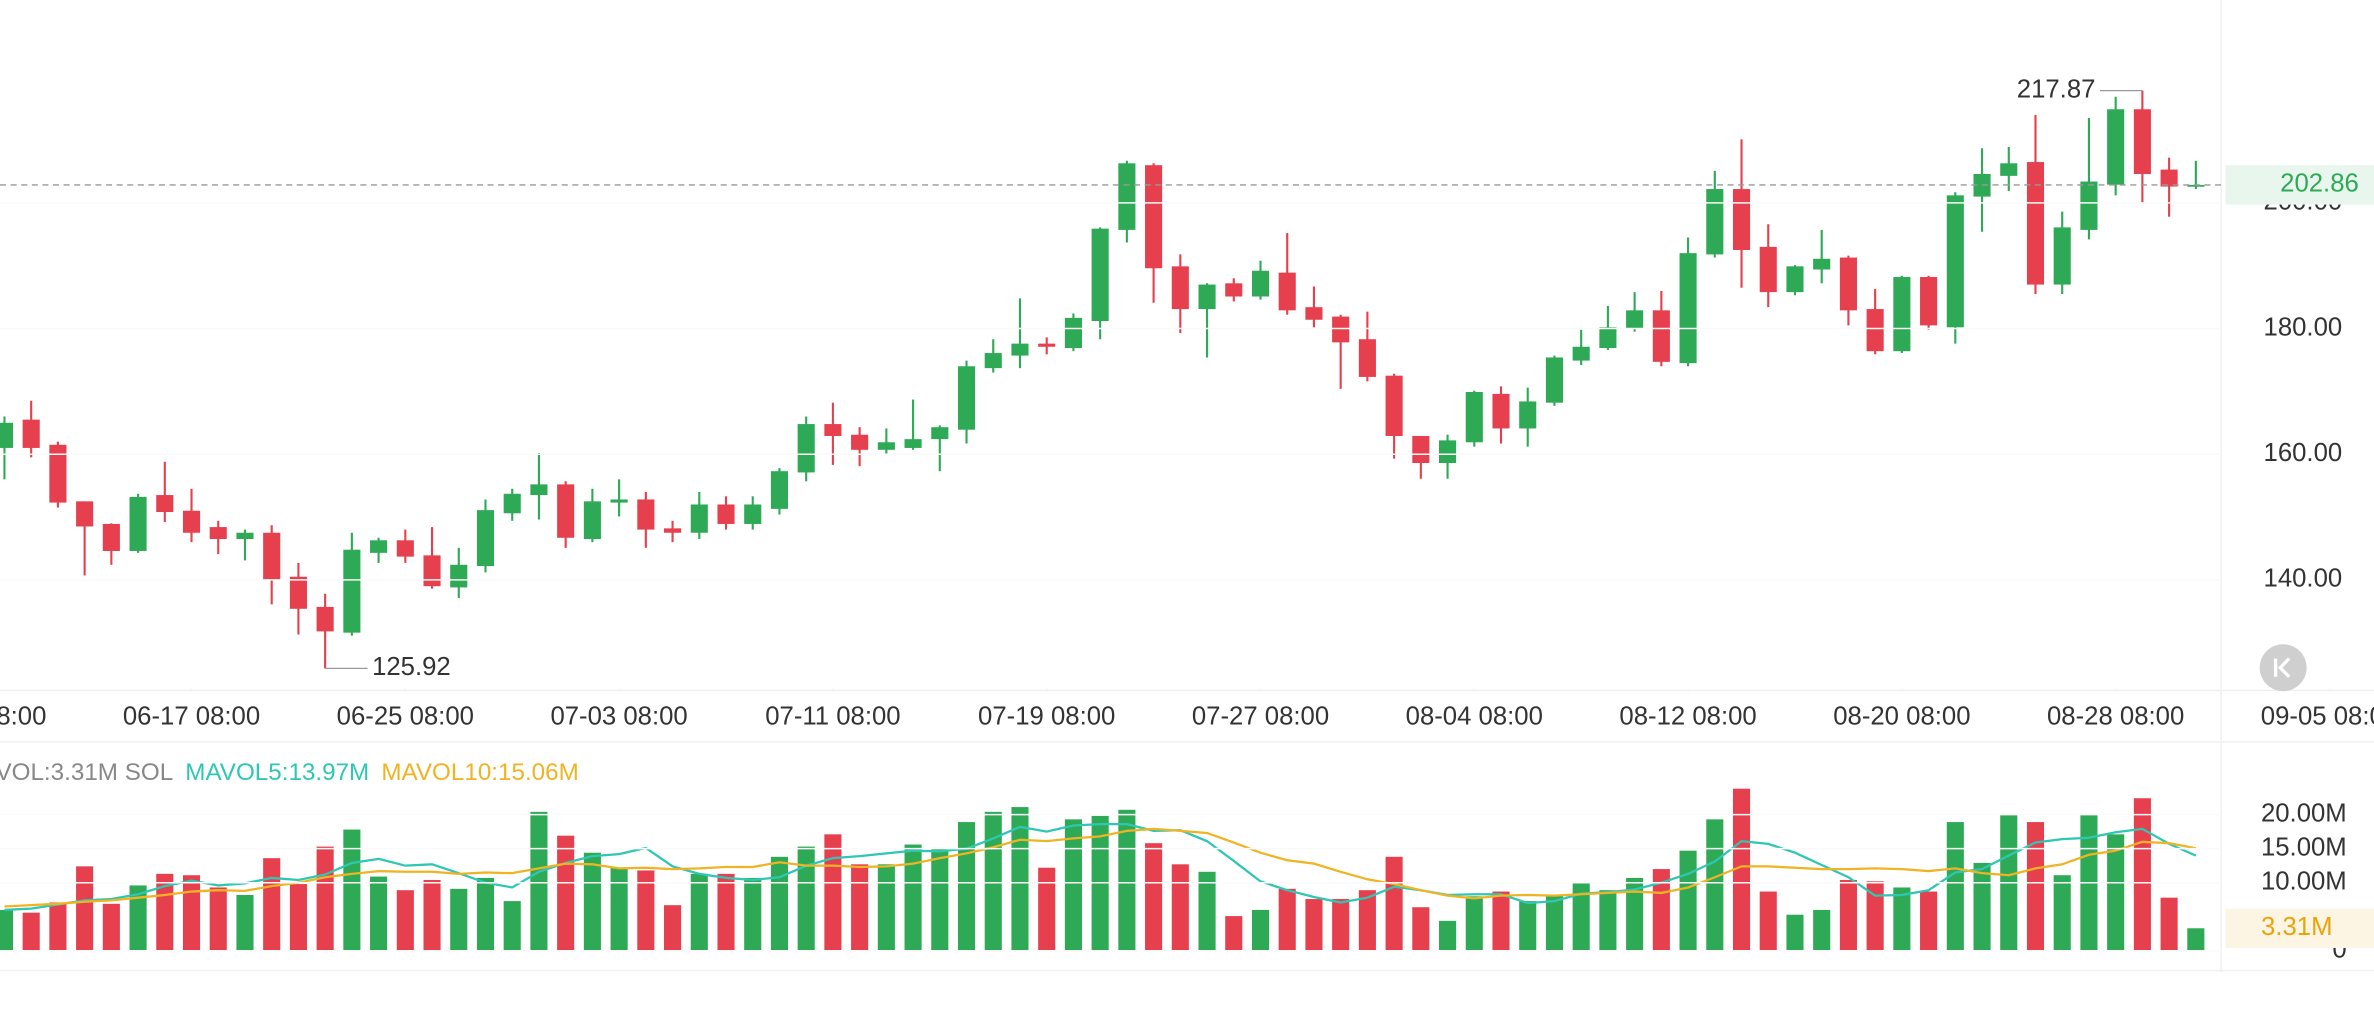  I want to click on reset-button, so click(2283, 668).